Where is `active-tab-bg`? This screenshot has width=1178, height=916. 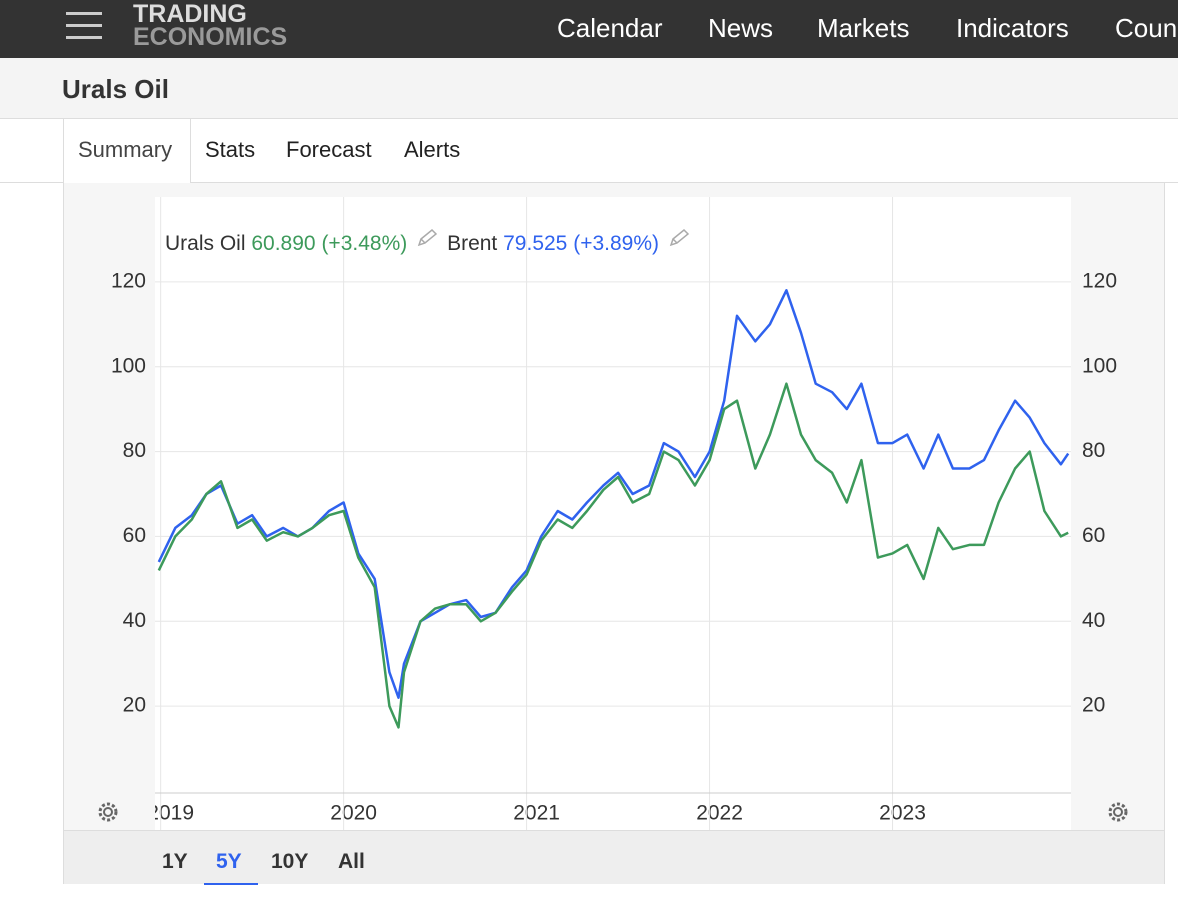
active-tab-bg is located at coordinates (127, 152).